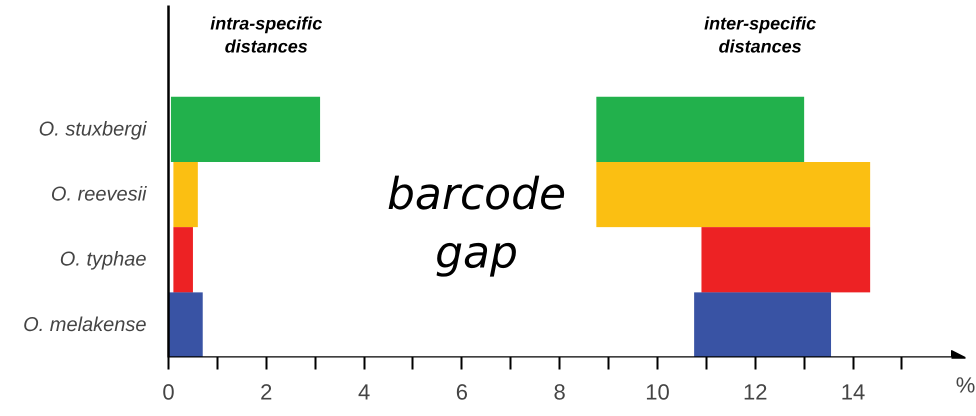 This screenshot has width=976, height=416. I want to click on x-tick-label: 14, so click(853, 392).